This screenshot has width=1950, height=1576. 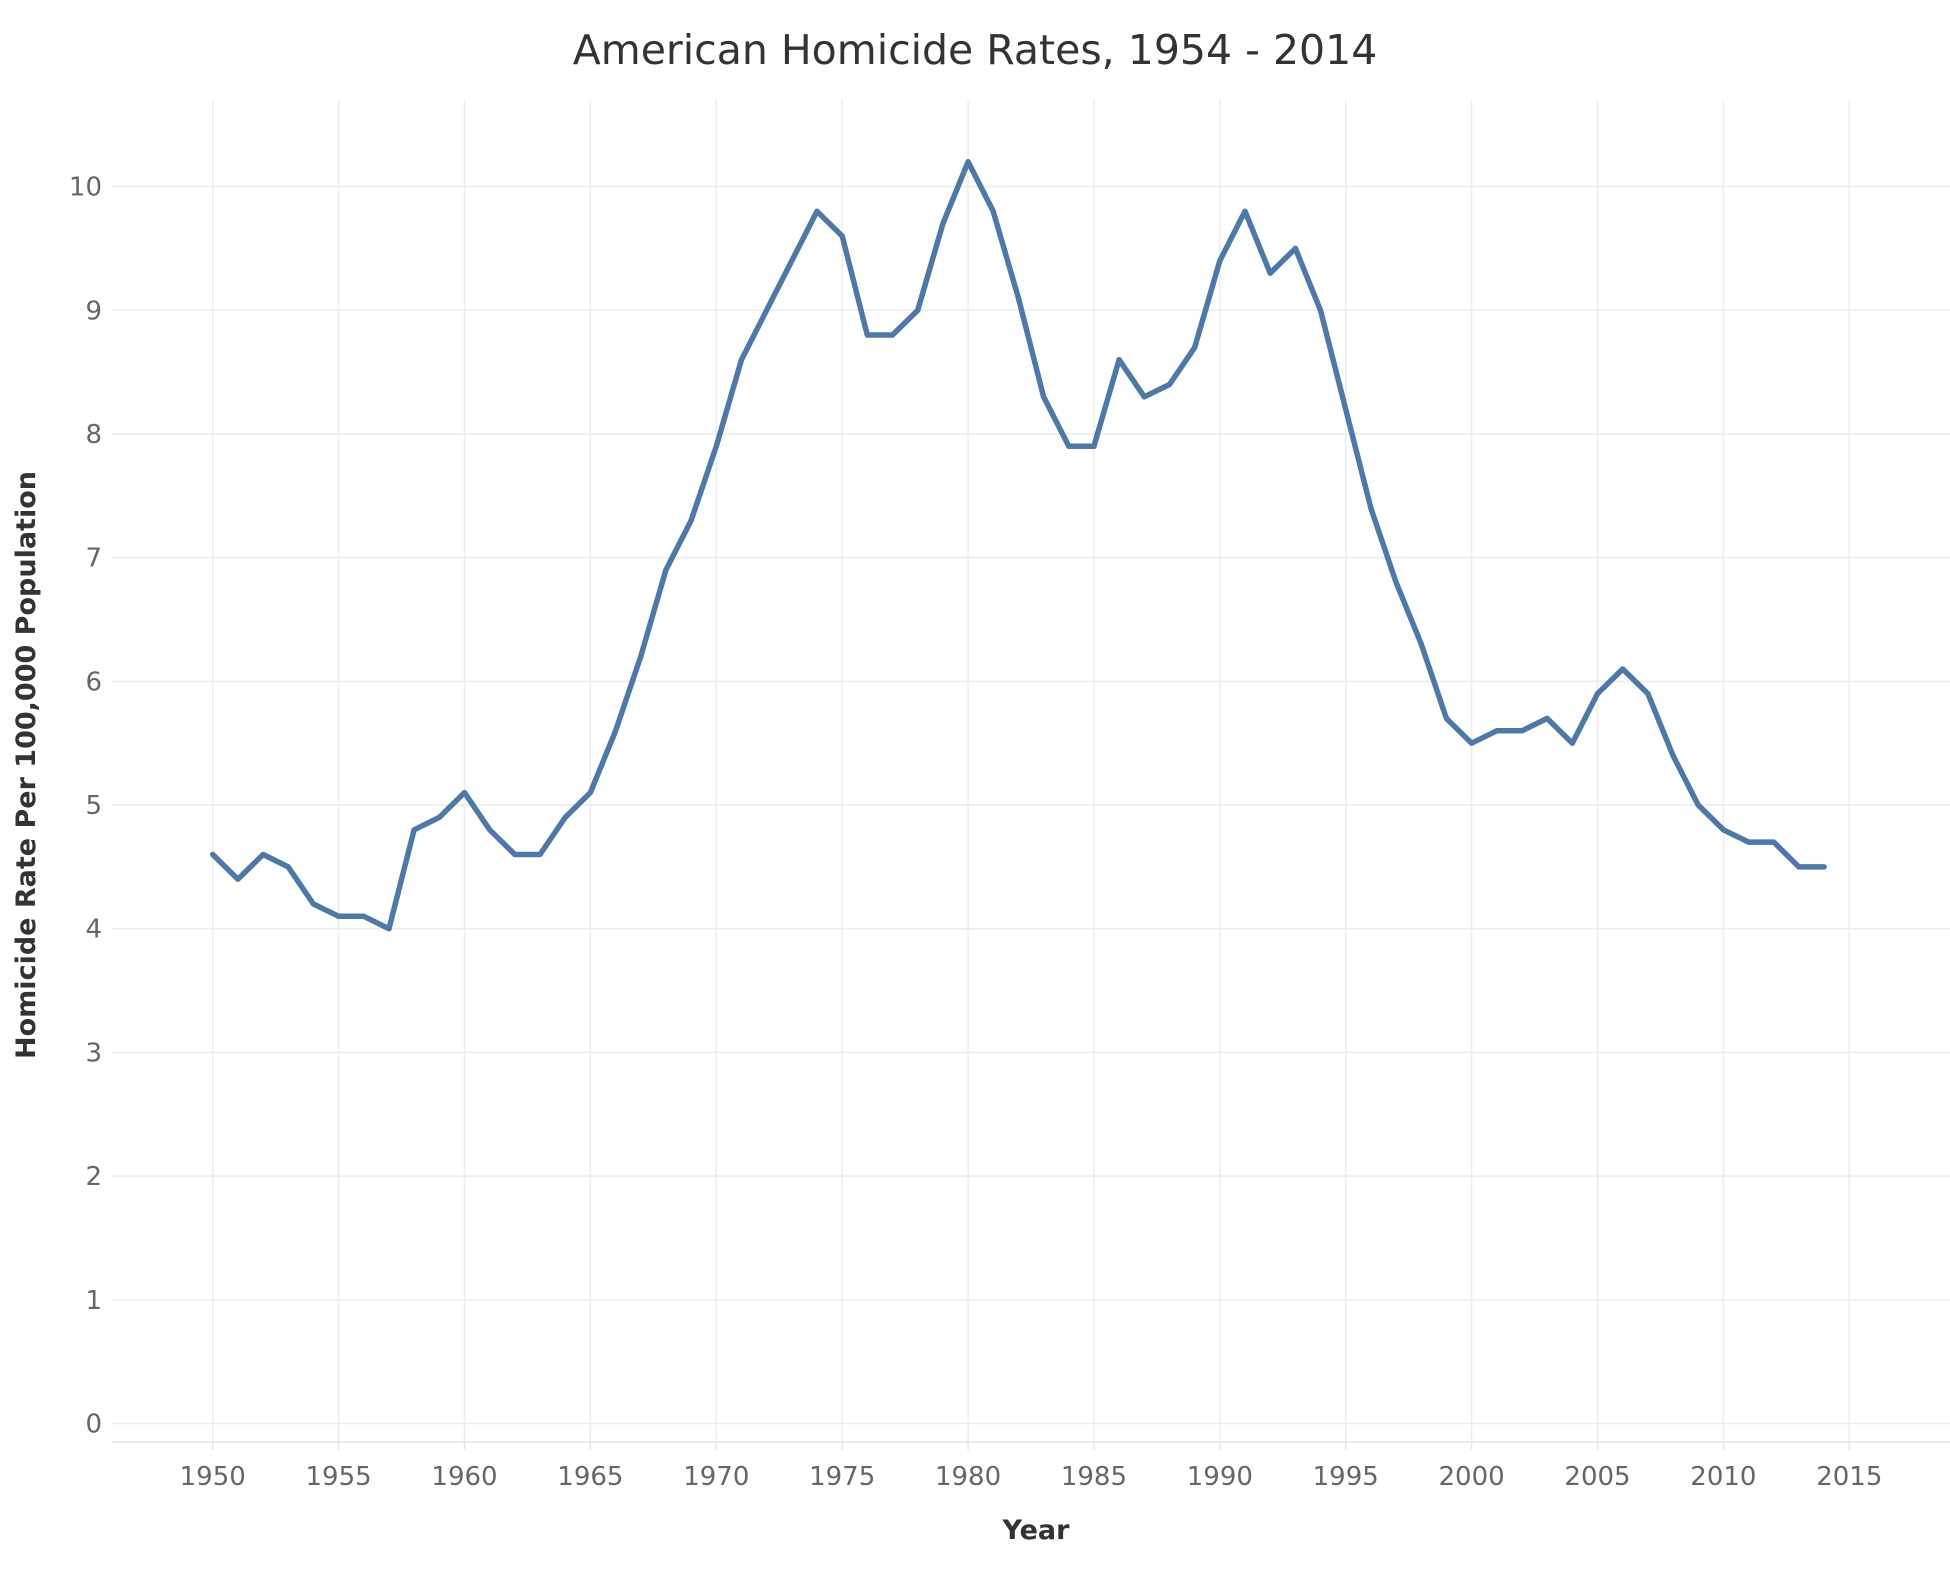 I want to click on y-tick-label: 9, so click(x=93, y=311).